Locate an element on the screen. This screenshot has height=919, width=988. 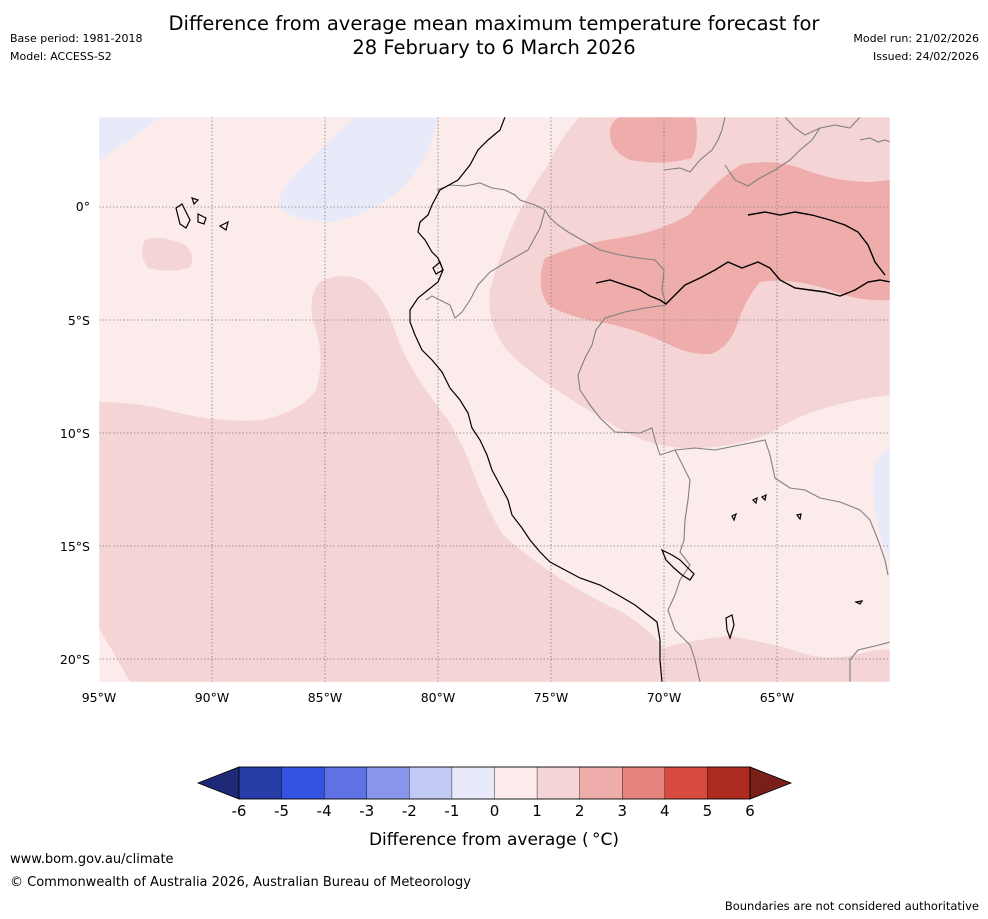
border-colombia-peru-brazil is located at coordinates (624, 272).